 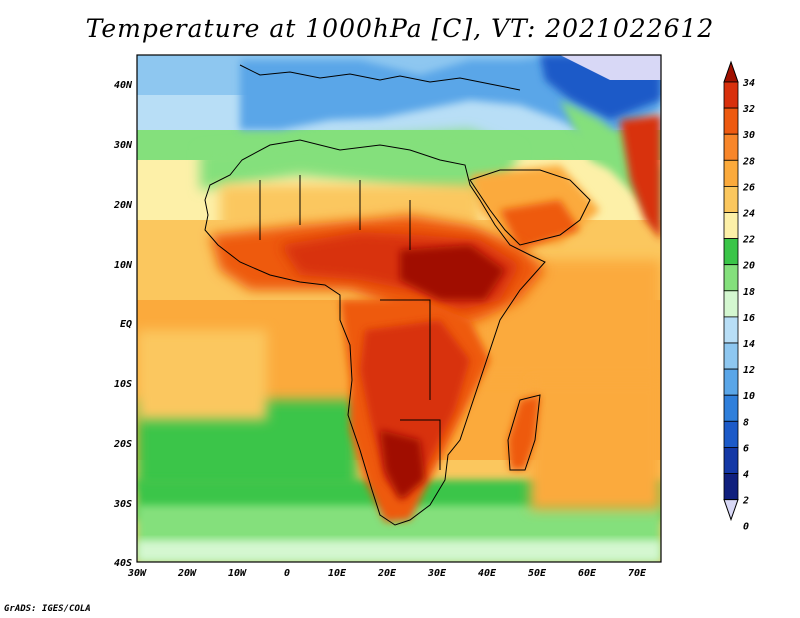 What do you see at coordinates (748, 135) in the screenshot?
I see `colorbar-label: 30` at bounding box center [748, 135].